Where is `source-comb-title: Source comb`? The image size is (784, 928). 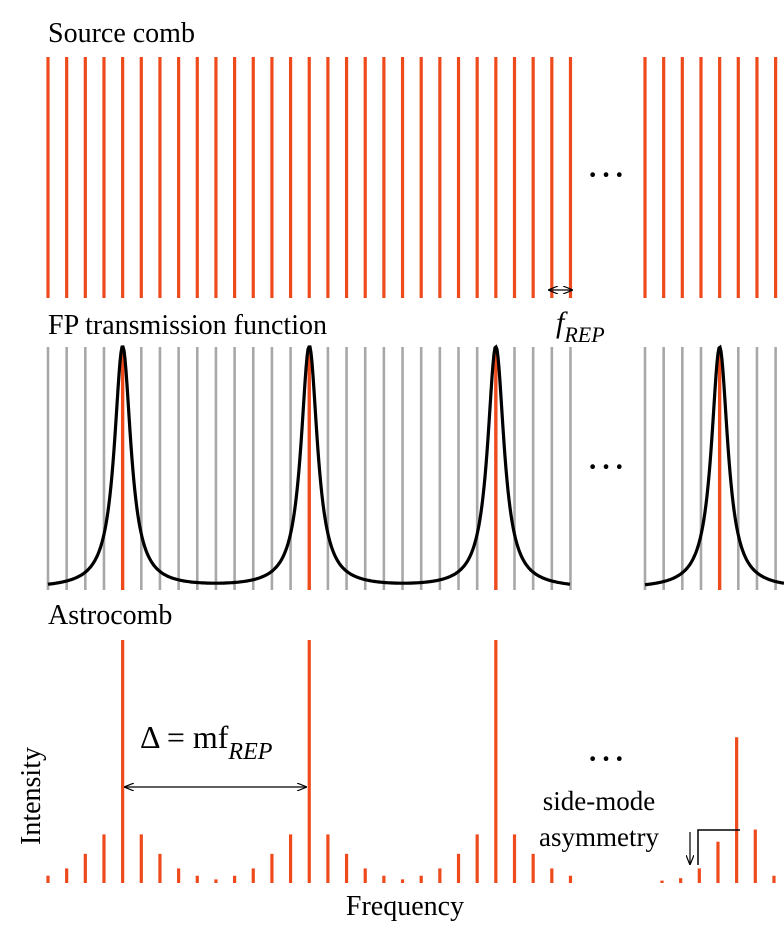
source-comb-title: Source comb is located at coordinates (121, 33).